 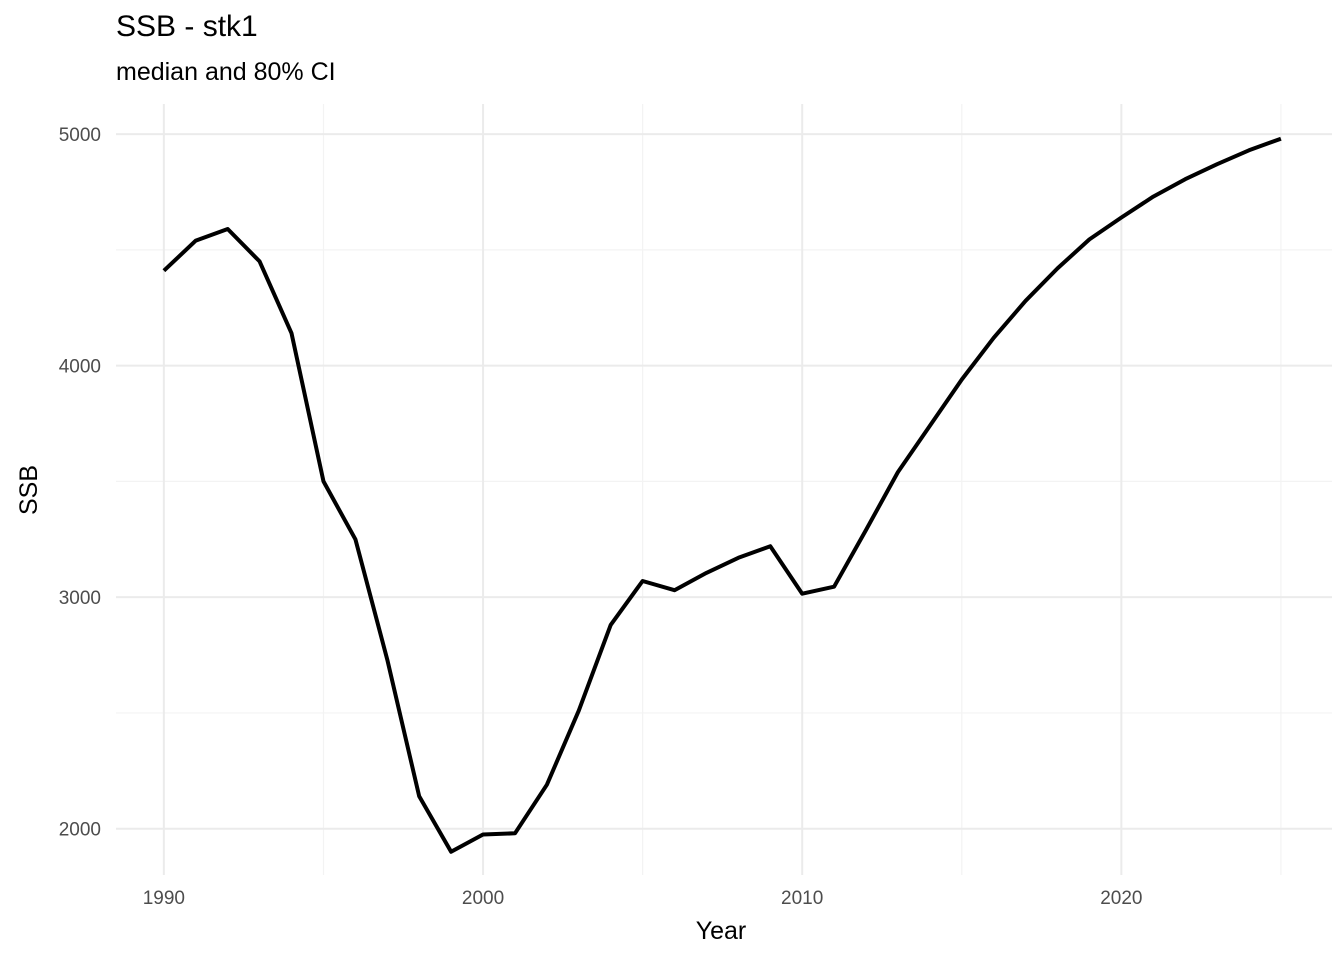 What do you see at coordinates (643, 898) in the screenshot?
I see `x-axis-ticks: 1990 2000 2010 2020` at bounding box center [643, 898].